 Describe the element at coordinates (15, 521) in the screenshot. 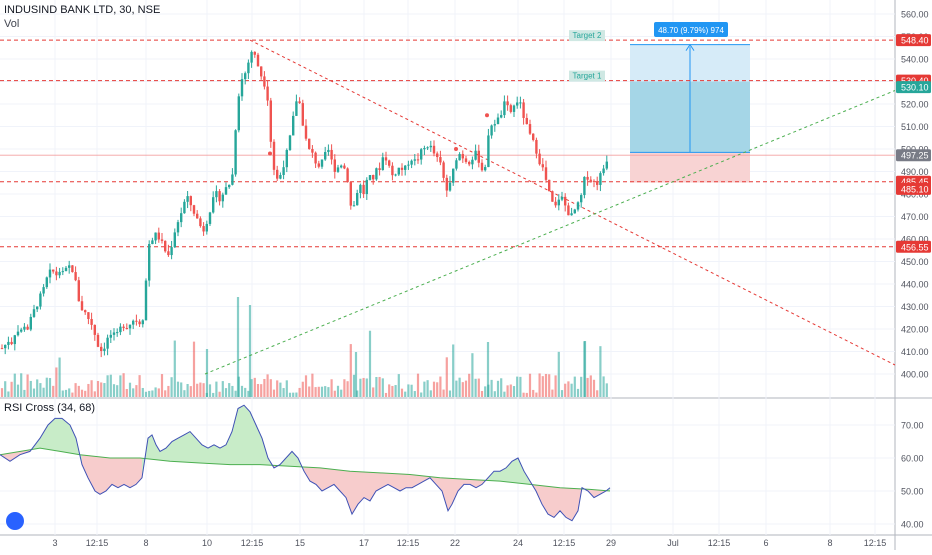

I see `tradingview-logo-icon` at that location.